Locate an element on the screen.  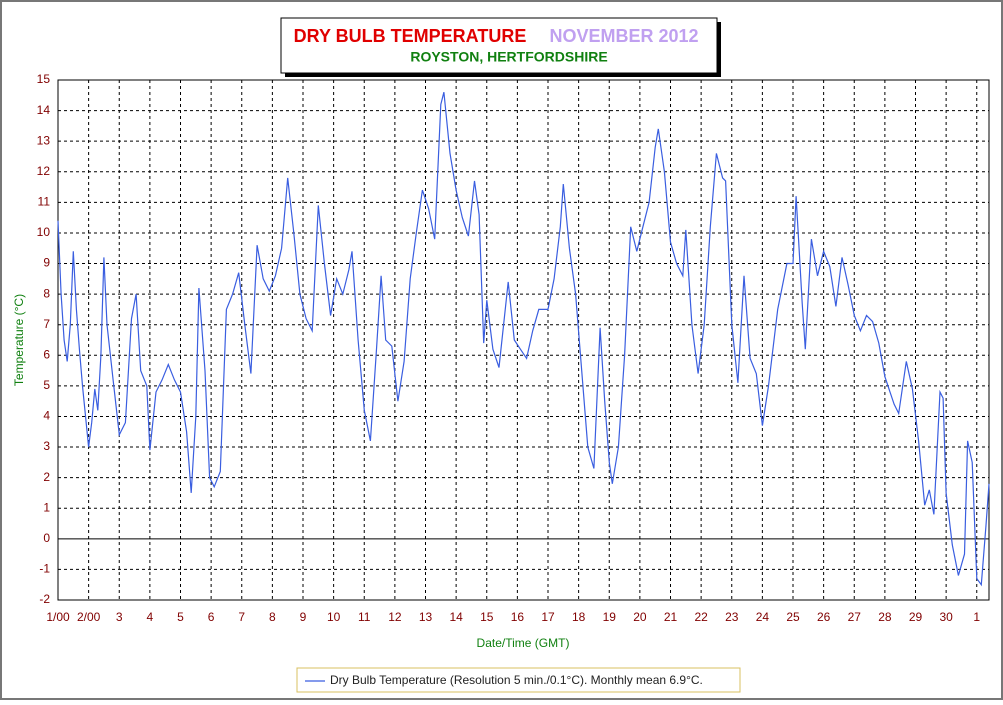
x-tick-label: 21 is located at coordinates (671, 617).